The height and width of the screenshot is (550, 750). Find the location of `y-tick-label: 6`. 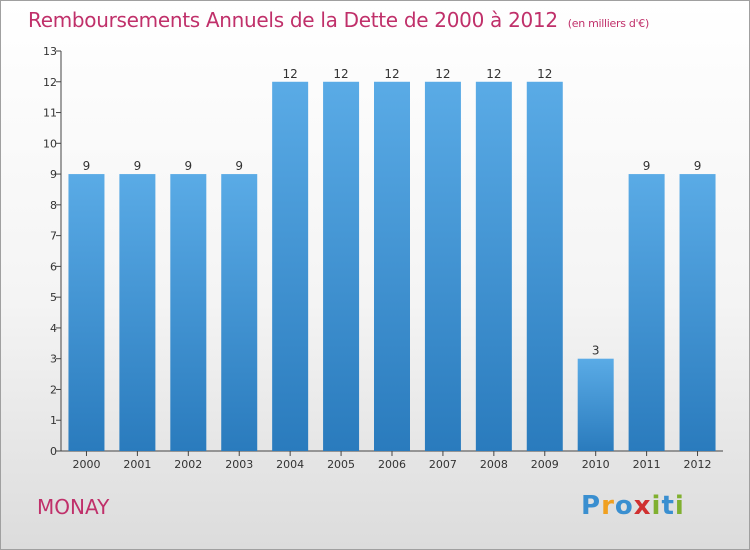

y-tick-label: 6 is located at coordinates (53, 266).